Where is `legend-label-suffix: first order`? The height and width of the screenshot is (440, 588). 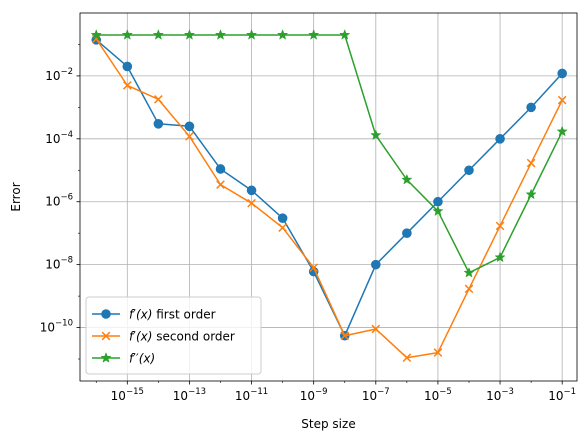
legend-label-suffix: first order is located at coordinates (183, 315).